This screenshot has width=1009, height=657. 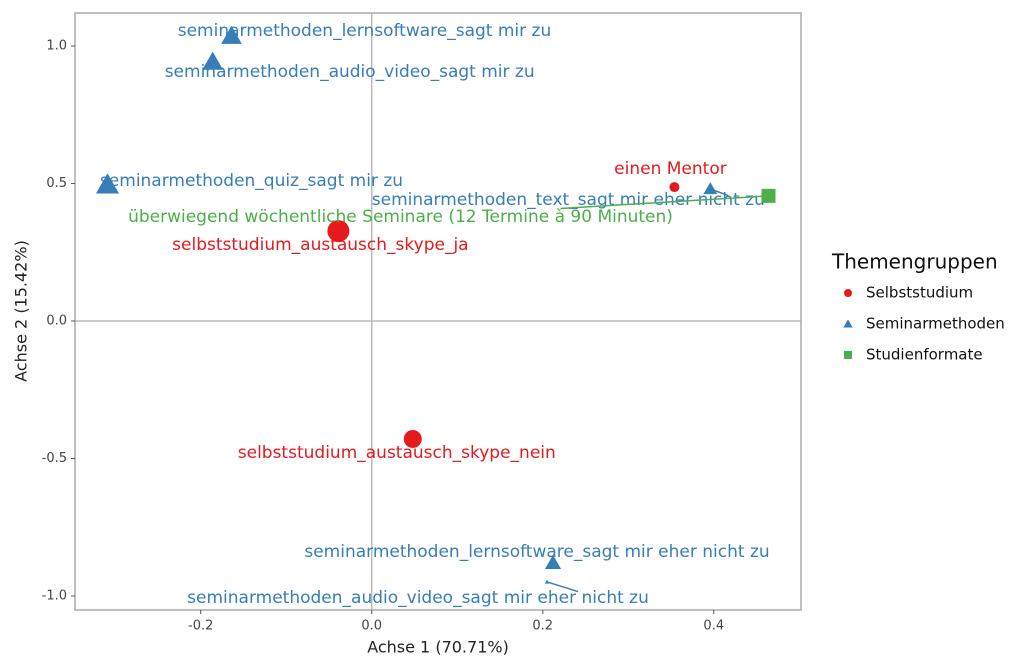 I want to click on x-axis-title: Achse 1 (70.71%), so click(x=438, y=647).